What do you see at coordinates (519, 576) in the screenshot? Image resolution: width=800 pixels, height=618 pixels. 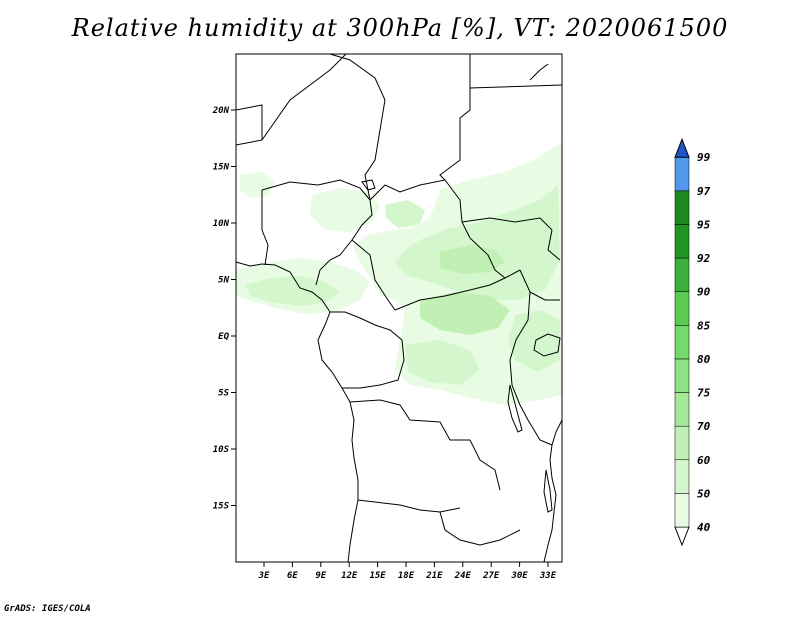 I see `lon-label: 30E` at bounding box center [519, 576].